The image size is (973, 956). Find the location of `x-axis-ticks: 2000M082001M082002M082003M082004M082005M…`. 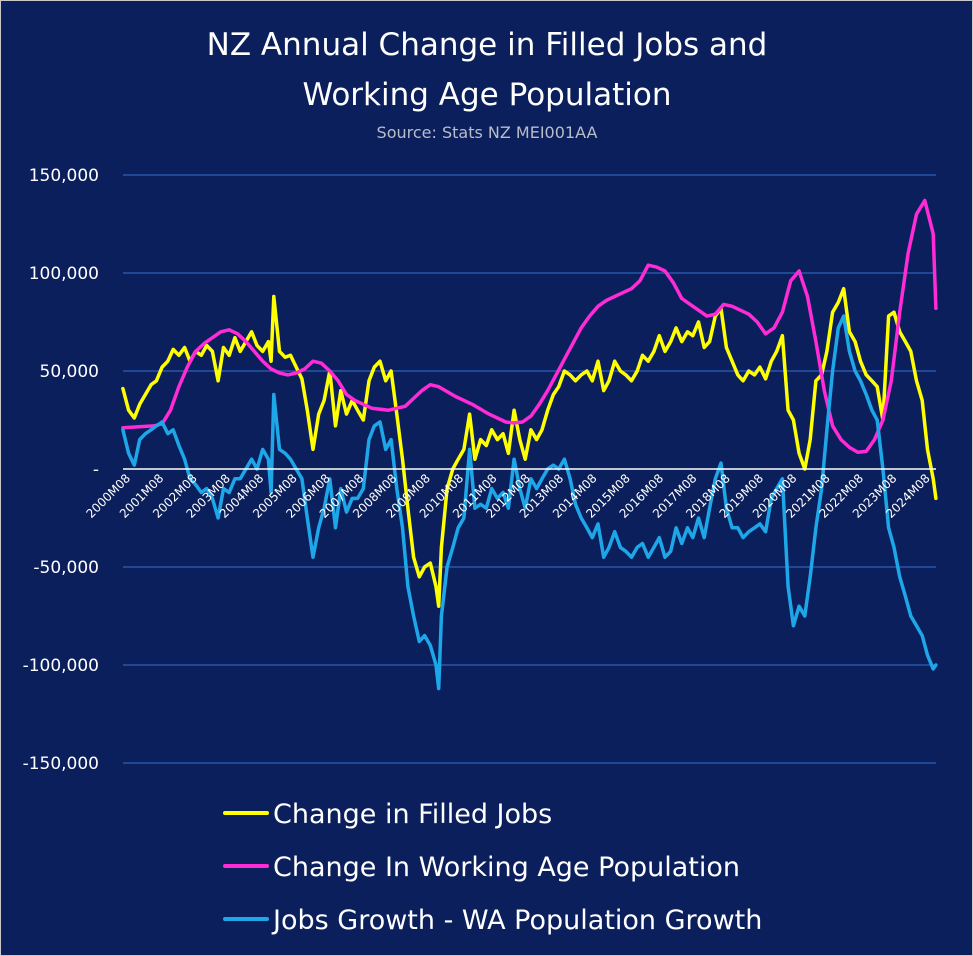

x-axis-ticks: 2000M082001M082002M082003M082004M082005M… is located at coordinates (508, 496).